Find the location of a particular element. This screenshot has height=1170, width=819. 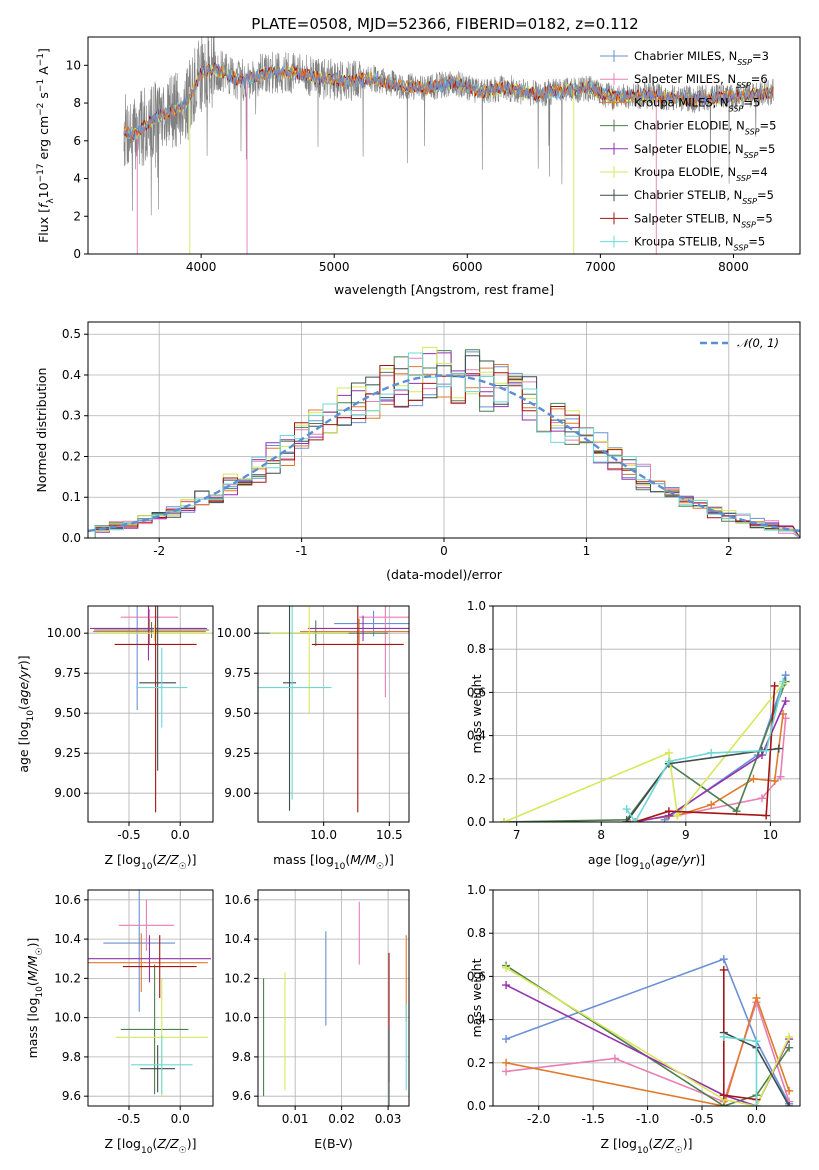

y-tick-label: 9.50 is located at coordinates (237, 713).